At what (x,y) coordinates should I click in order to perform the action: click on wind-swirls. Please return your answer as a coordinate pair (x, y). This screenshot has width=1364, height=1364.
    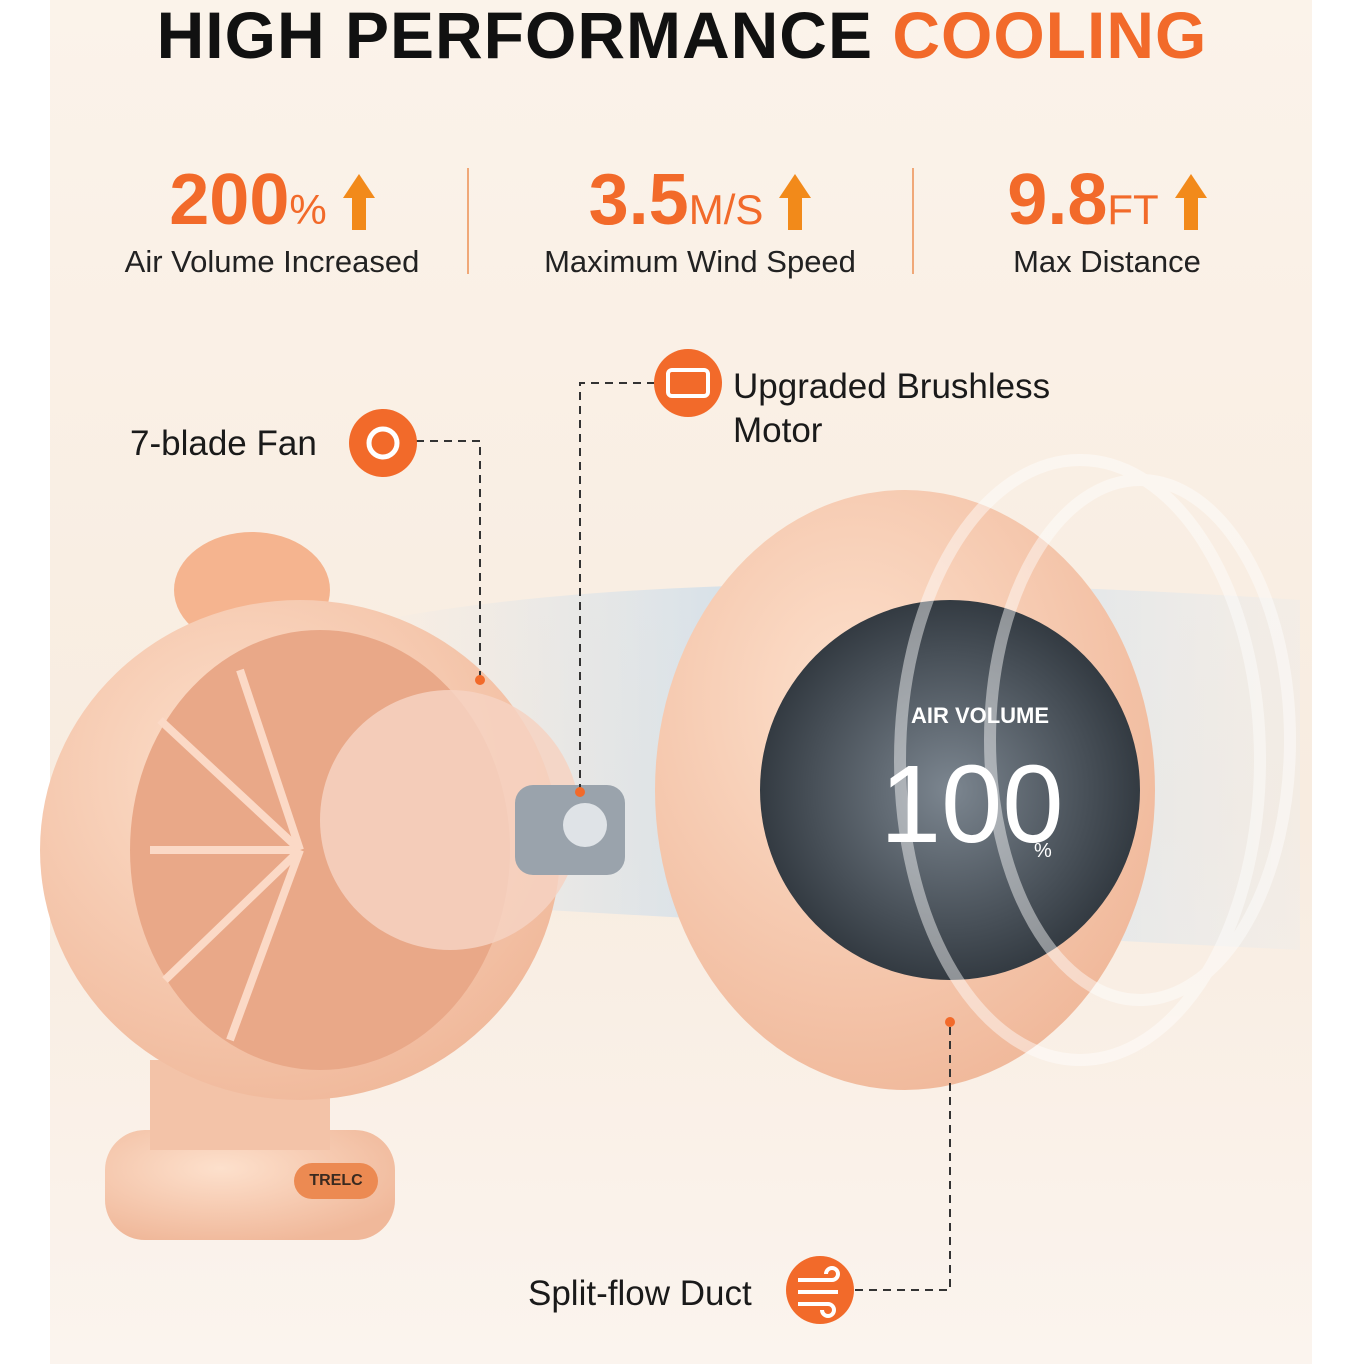
    Looking at the image, I should click on (1095, 760).